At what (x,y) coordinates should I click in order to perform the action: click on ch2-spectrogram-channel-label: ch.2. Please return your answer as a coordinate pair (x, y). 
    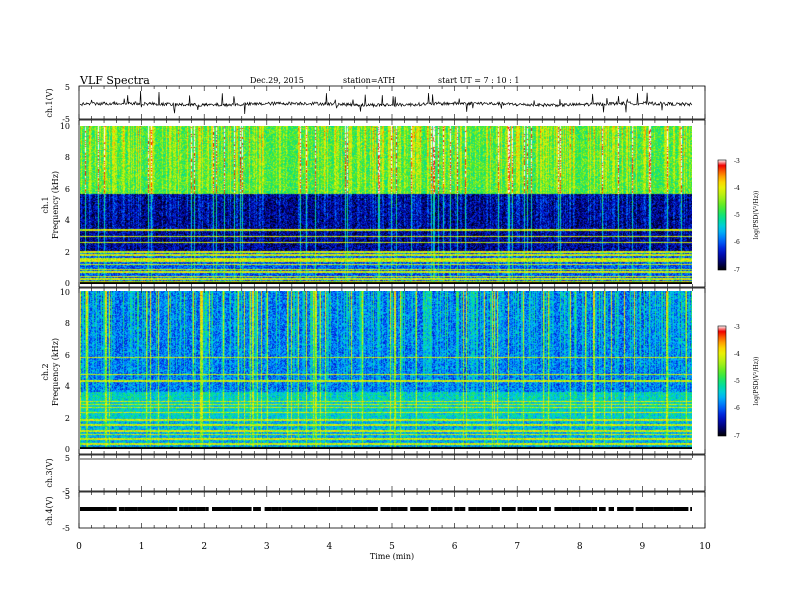
    Looking at the image, I should click on (45, 371).